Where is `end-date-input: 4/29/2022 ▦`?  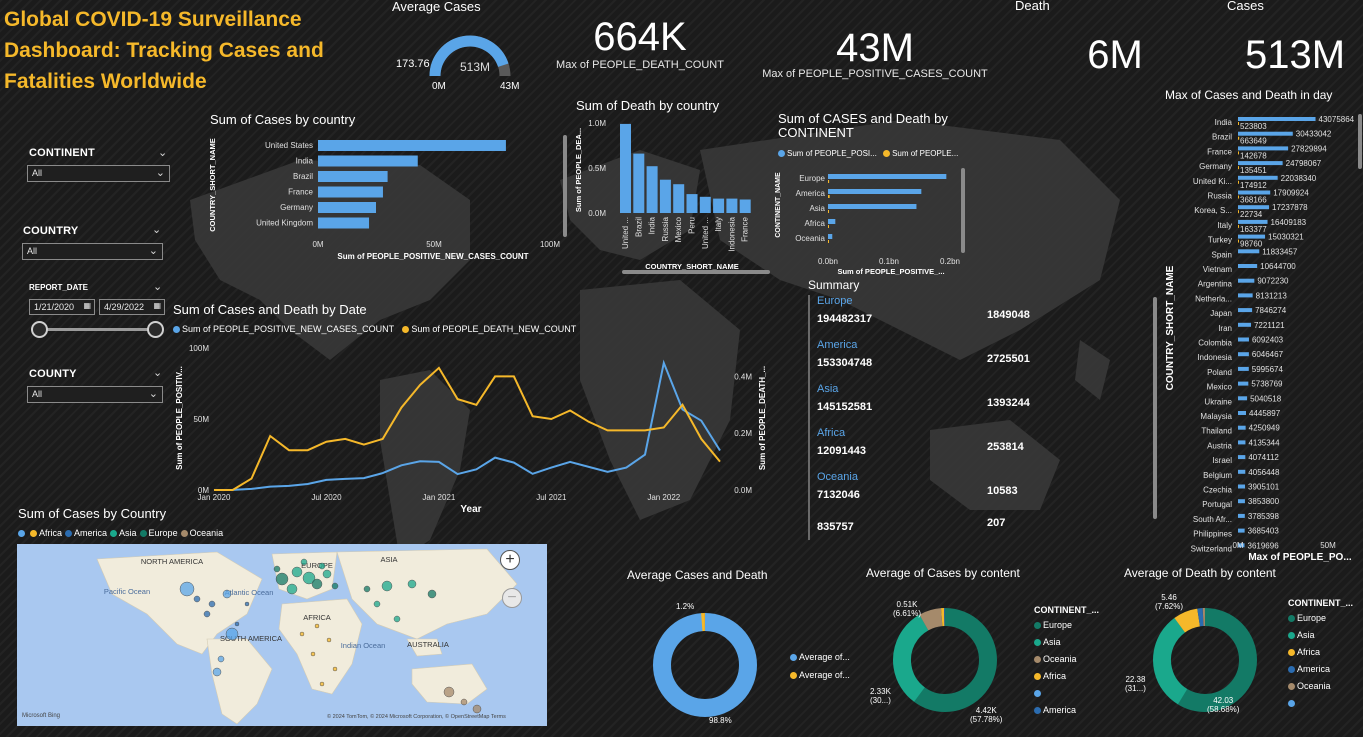
end-date-input: 4/29/2022 ▦ is located at coordinates (132, 307).